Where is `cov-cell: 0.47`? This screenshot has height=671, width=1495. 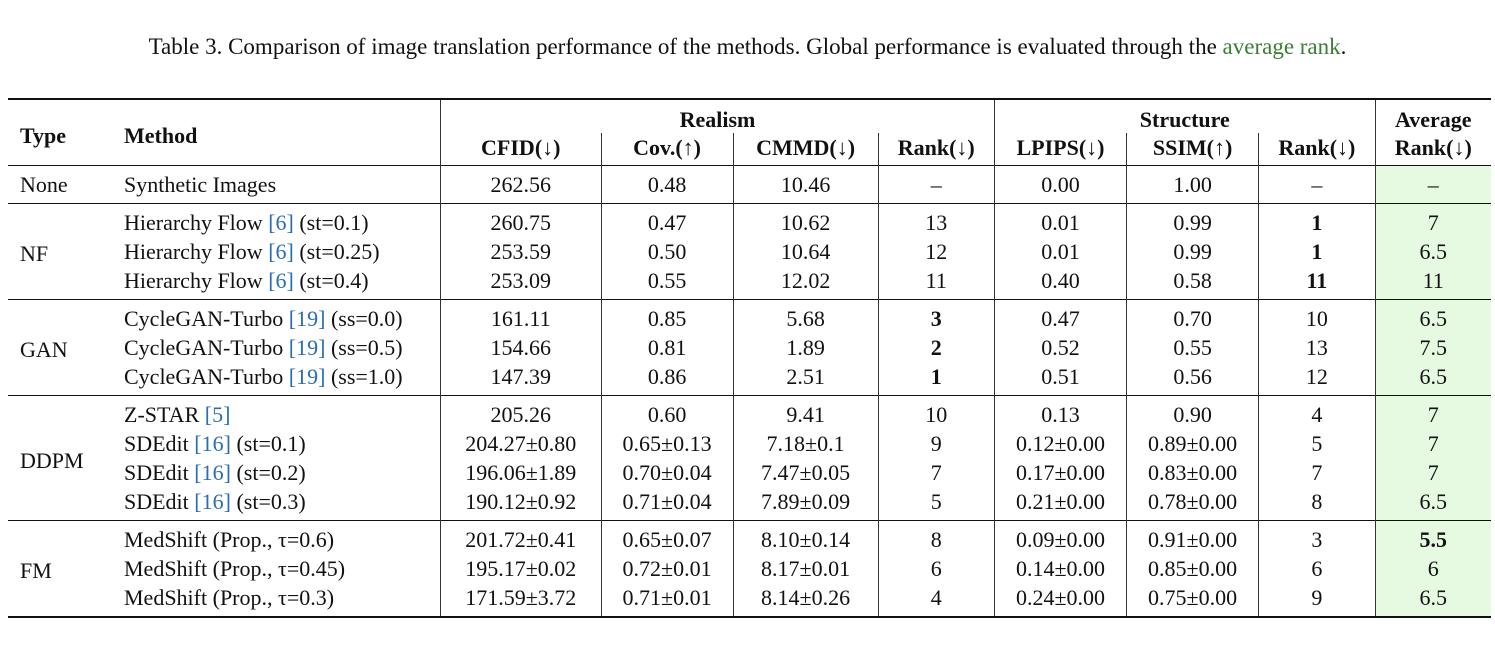 cov-cell: 0.47 is located at coordinates (667, 220).